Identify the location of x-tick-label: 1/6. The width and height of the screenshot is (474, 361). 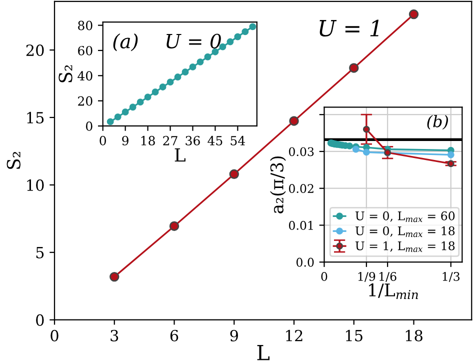
(388, 277).